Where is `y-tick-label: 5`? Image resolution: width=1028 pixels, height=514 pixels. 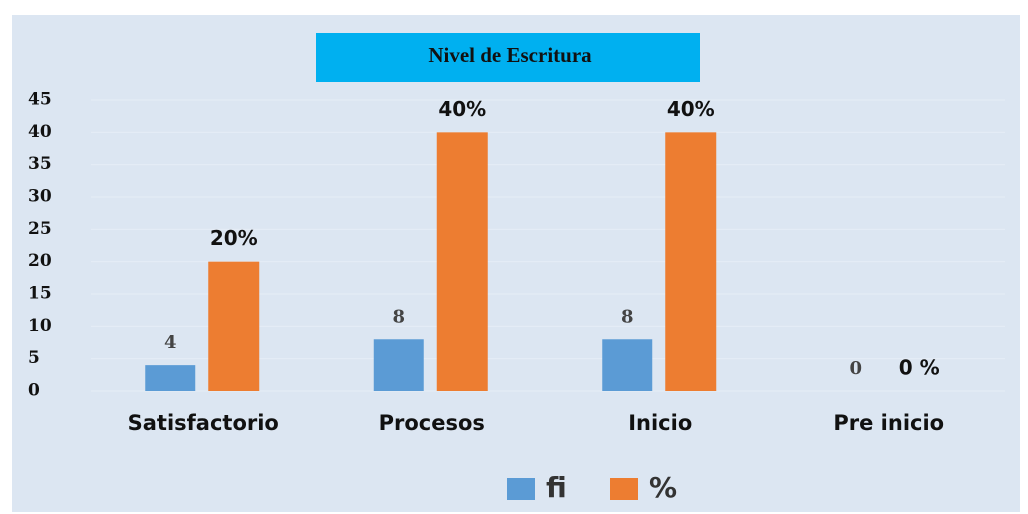
y-tick-label: 5 is located at coordinates (34, 358).